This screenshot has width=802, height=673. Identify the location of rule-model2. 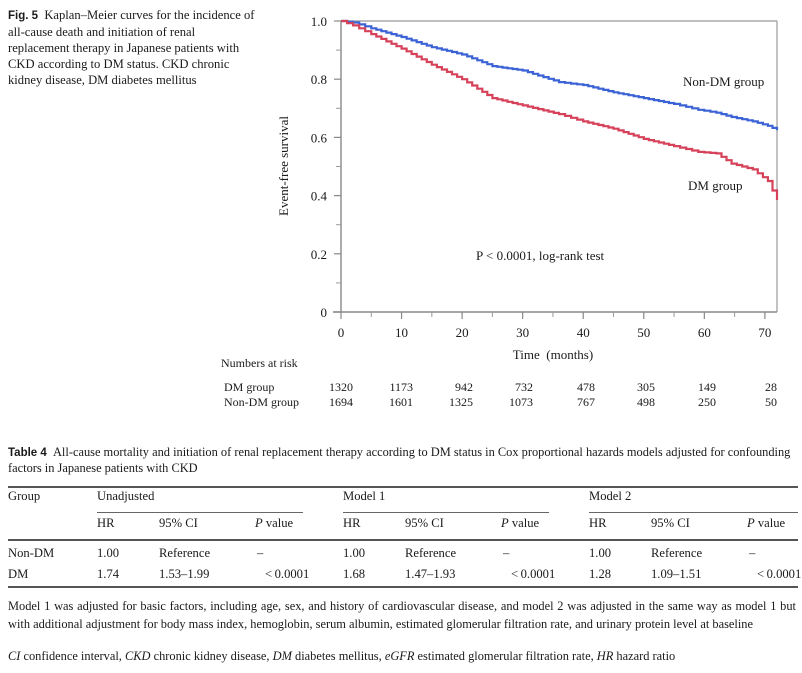
(693, 512).